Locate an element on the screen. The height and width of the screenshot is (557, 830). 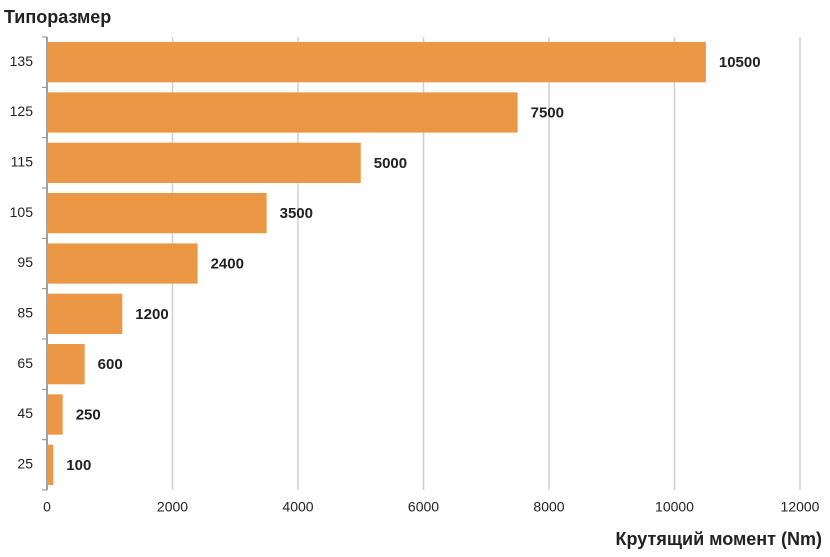
data-label: 2400 is located at coordinates (227, 263).